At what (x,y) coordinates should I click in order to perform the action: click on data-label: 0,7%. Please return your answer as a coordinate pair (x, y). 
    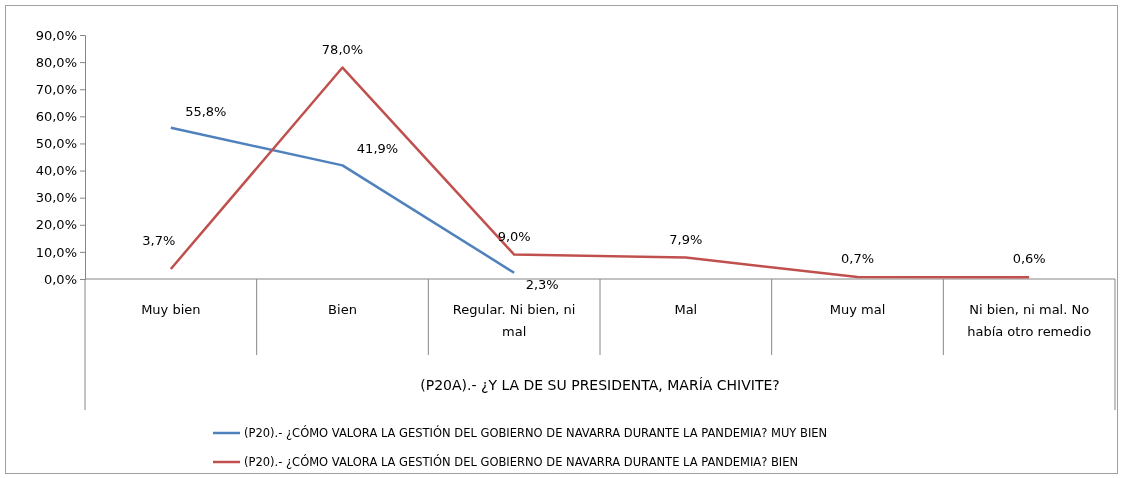
    Looking at the image, I should click on (857, 259).